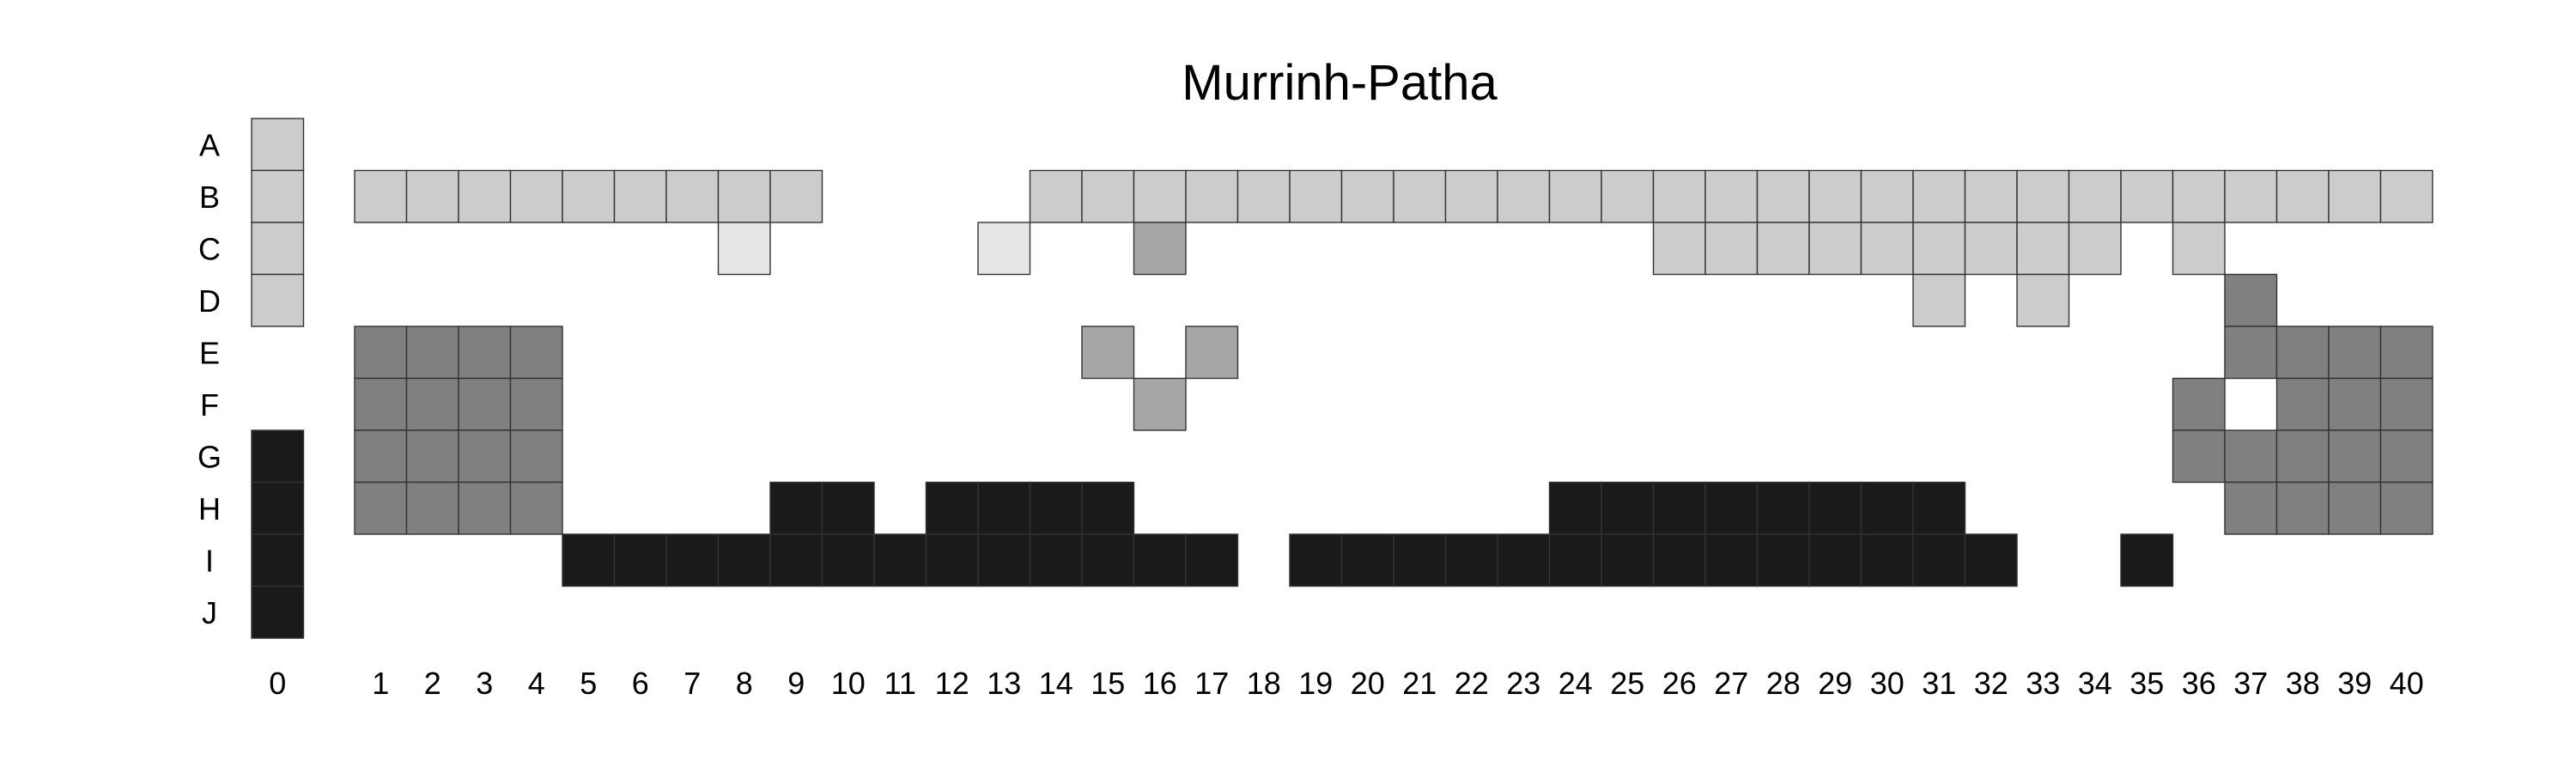 The width and height of the screenshot is (2576, 773). I want to click on col-label-22: 22, so click(1472, 683).